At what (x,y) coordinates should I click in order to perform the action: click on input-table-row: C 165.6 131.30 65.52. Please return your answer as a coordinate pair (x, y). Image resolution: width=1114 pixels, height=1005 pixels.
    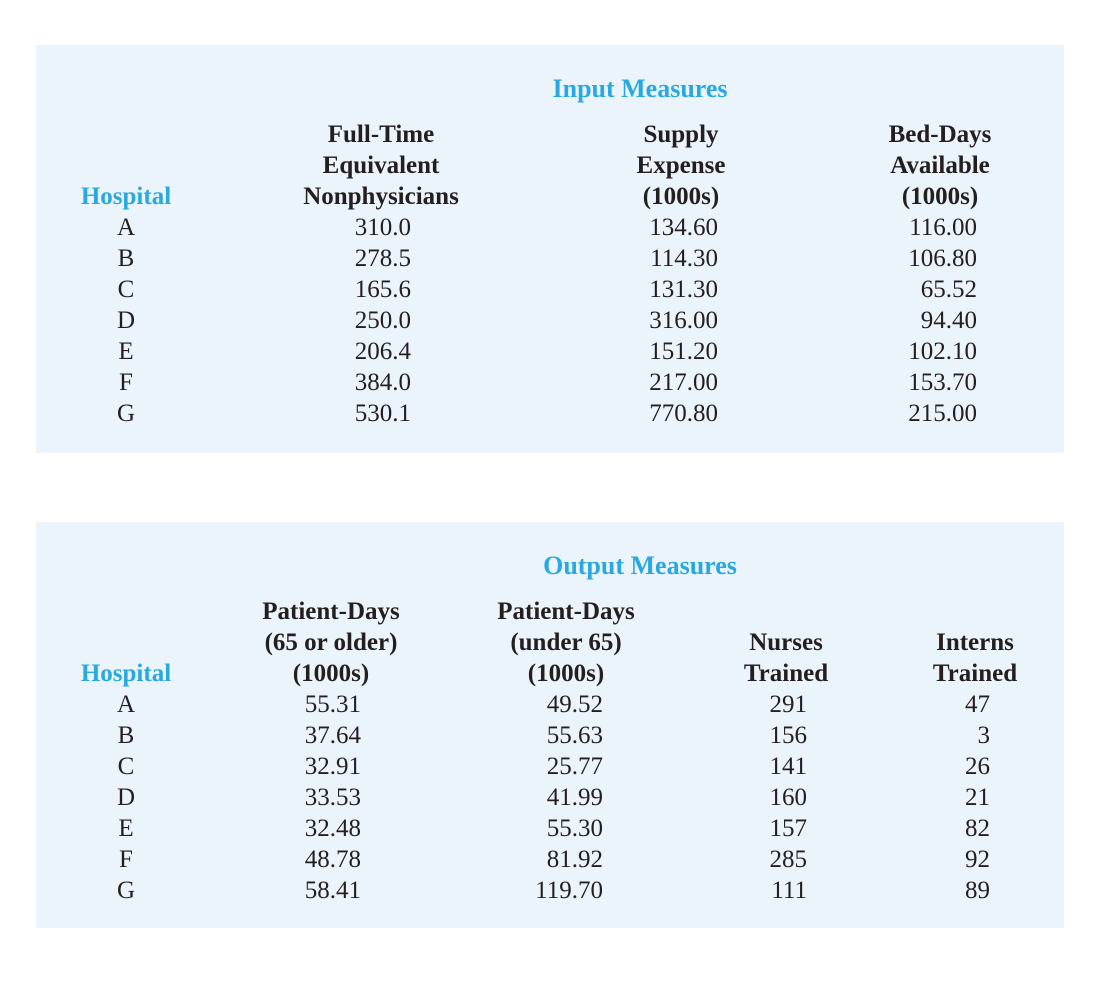
    Looking at the image, I should click on (550, 289).